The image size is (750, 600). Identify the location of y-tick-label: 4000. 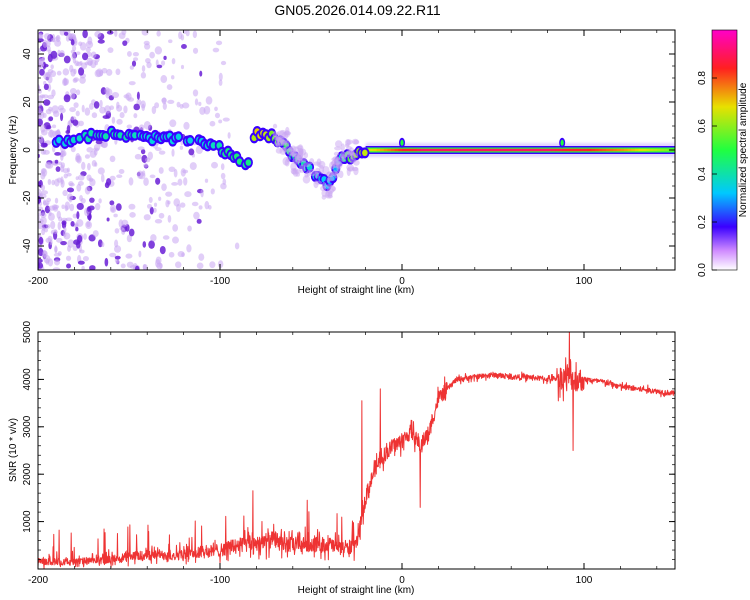
(27, 379).